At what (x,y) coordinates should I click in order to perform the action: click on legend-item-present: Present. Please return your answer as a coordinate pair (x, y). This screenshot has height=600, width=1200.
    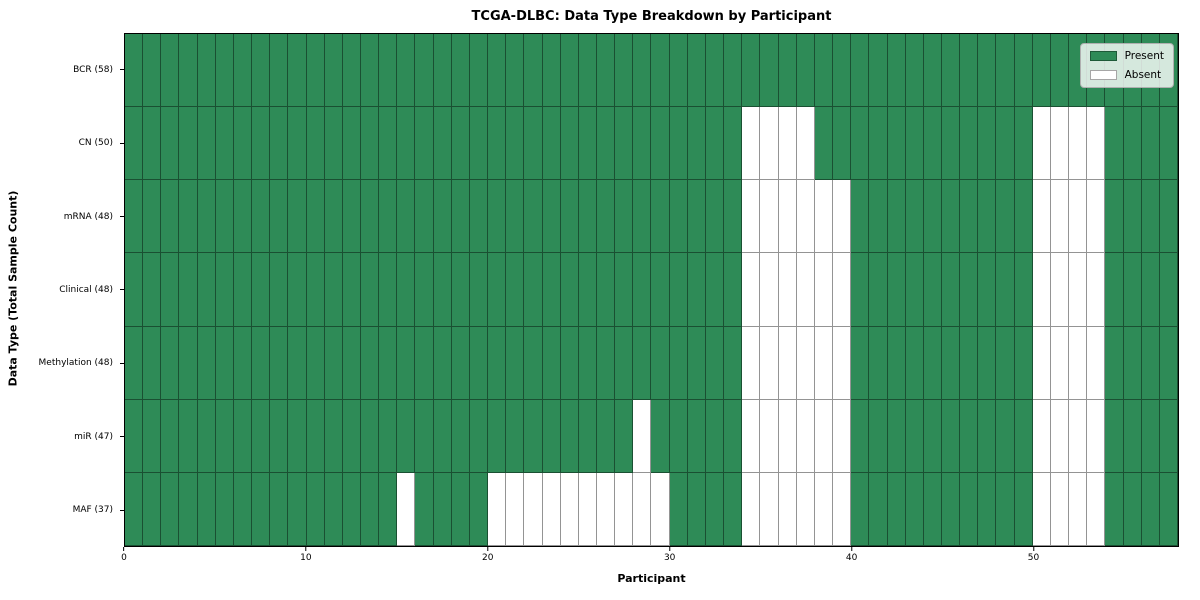
    Looking at the image, I should click on (1126, 56).